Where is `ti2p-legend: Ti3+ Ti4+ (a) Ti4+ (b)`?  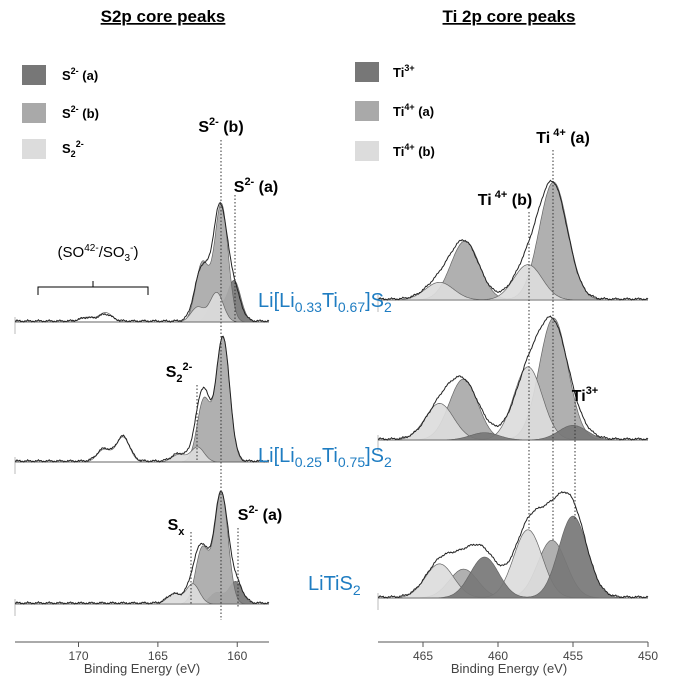 ti2p-legend: Ti3+ Ti4+ (a) Ti4+ (b) is located at coordinates (395, 111).